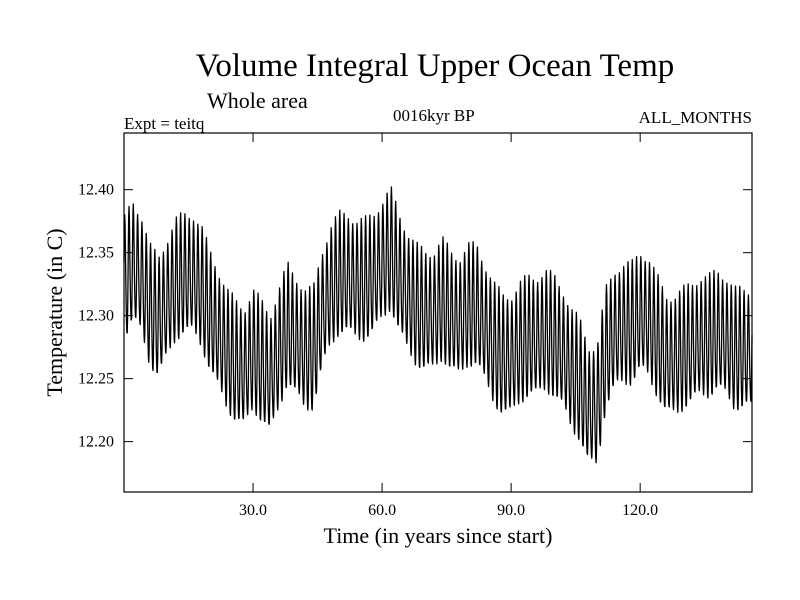 The height and width of the screenshot is (600, 800). I want to click on y-tick-label: 12.35, so click(96, 253).